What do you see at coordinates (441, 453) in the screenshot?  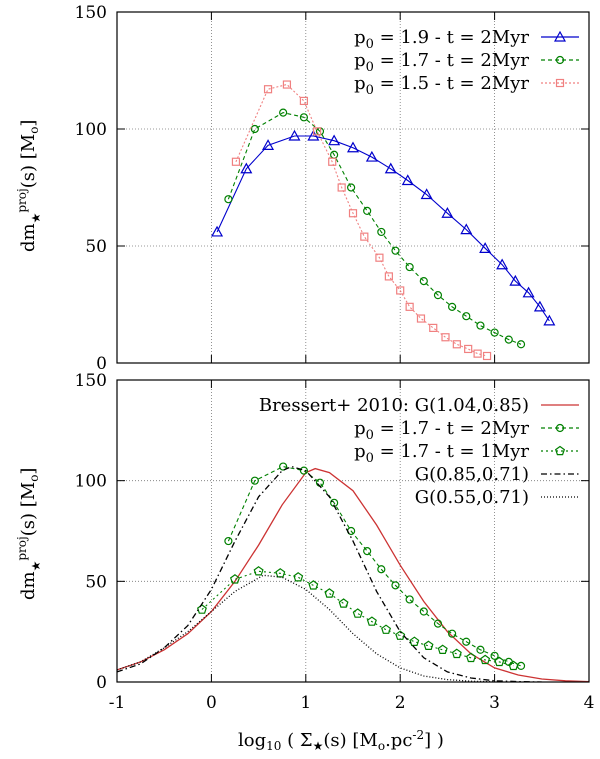 I see `bottom-legend-label-2: p0 = 1.7 - t = 1Myr` at bounding box center [441, 453].